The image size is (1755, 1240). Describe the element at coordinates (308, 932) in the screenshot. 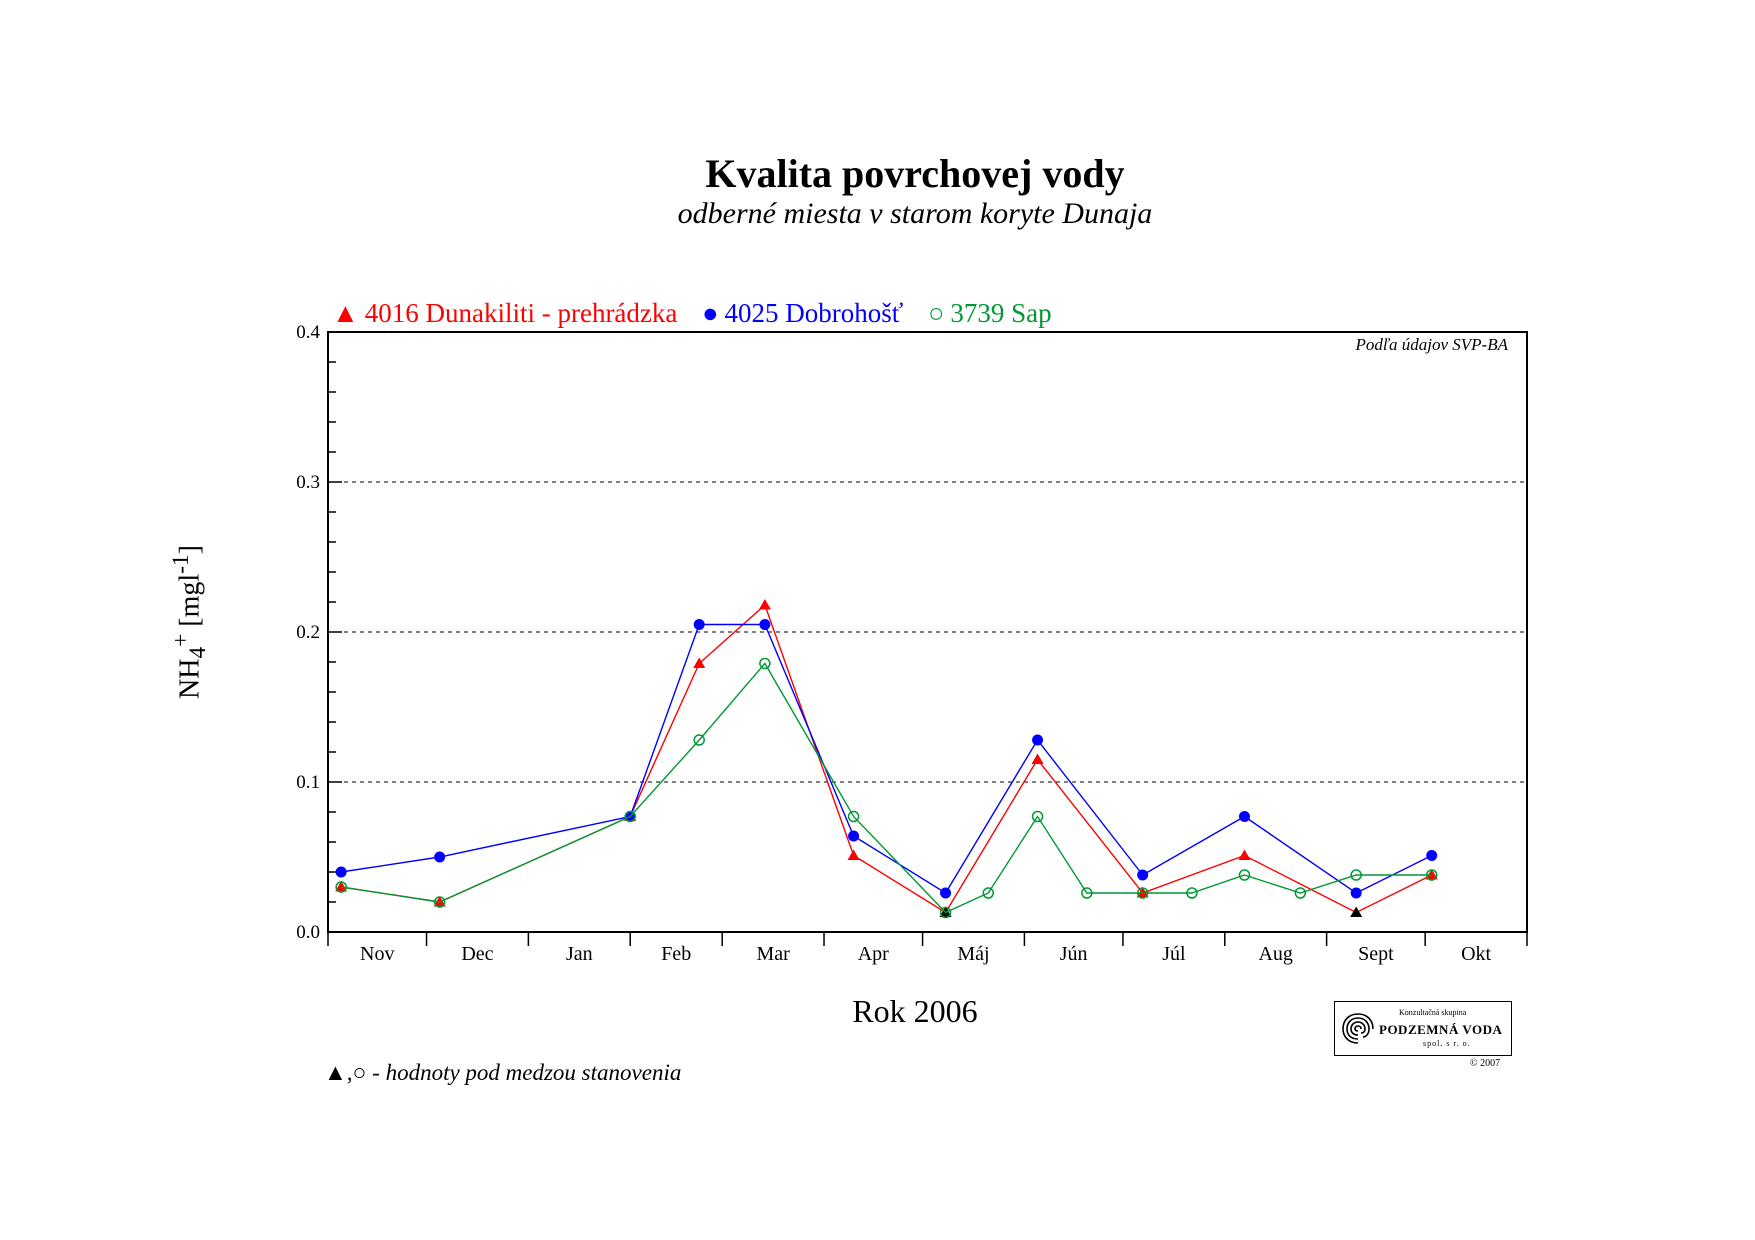

I see `y-tick-label: 0.0` at that location.